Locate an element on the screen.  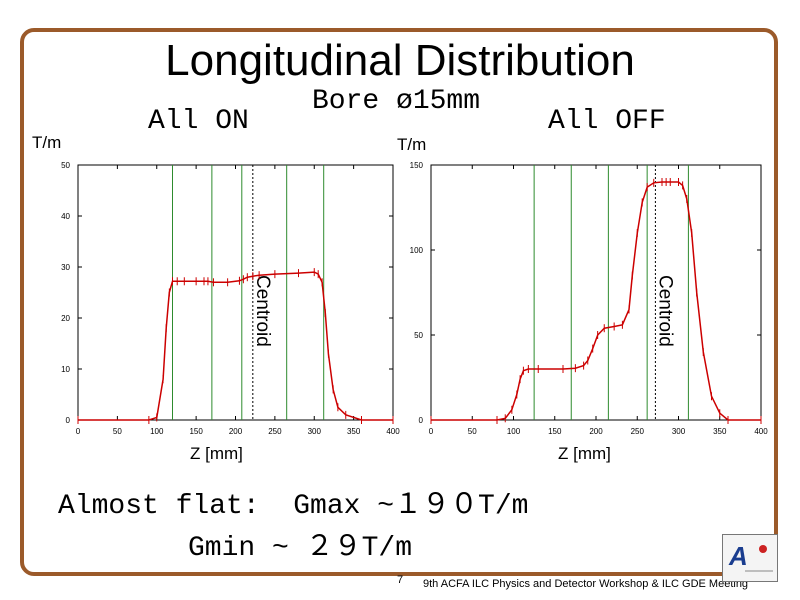
left-xtick-label: 250 is located at coordinates (275, 431).